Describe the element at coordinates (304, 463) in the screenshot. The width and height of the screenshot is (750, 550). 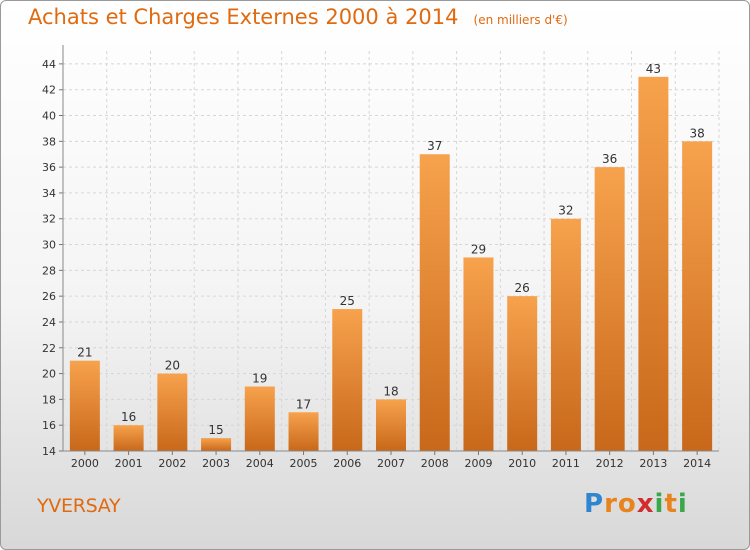
I see `x-tick-label-2005: 2005` at that location.